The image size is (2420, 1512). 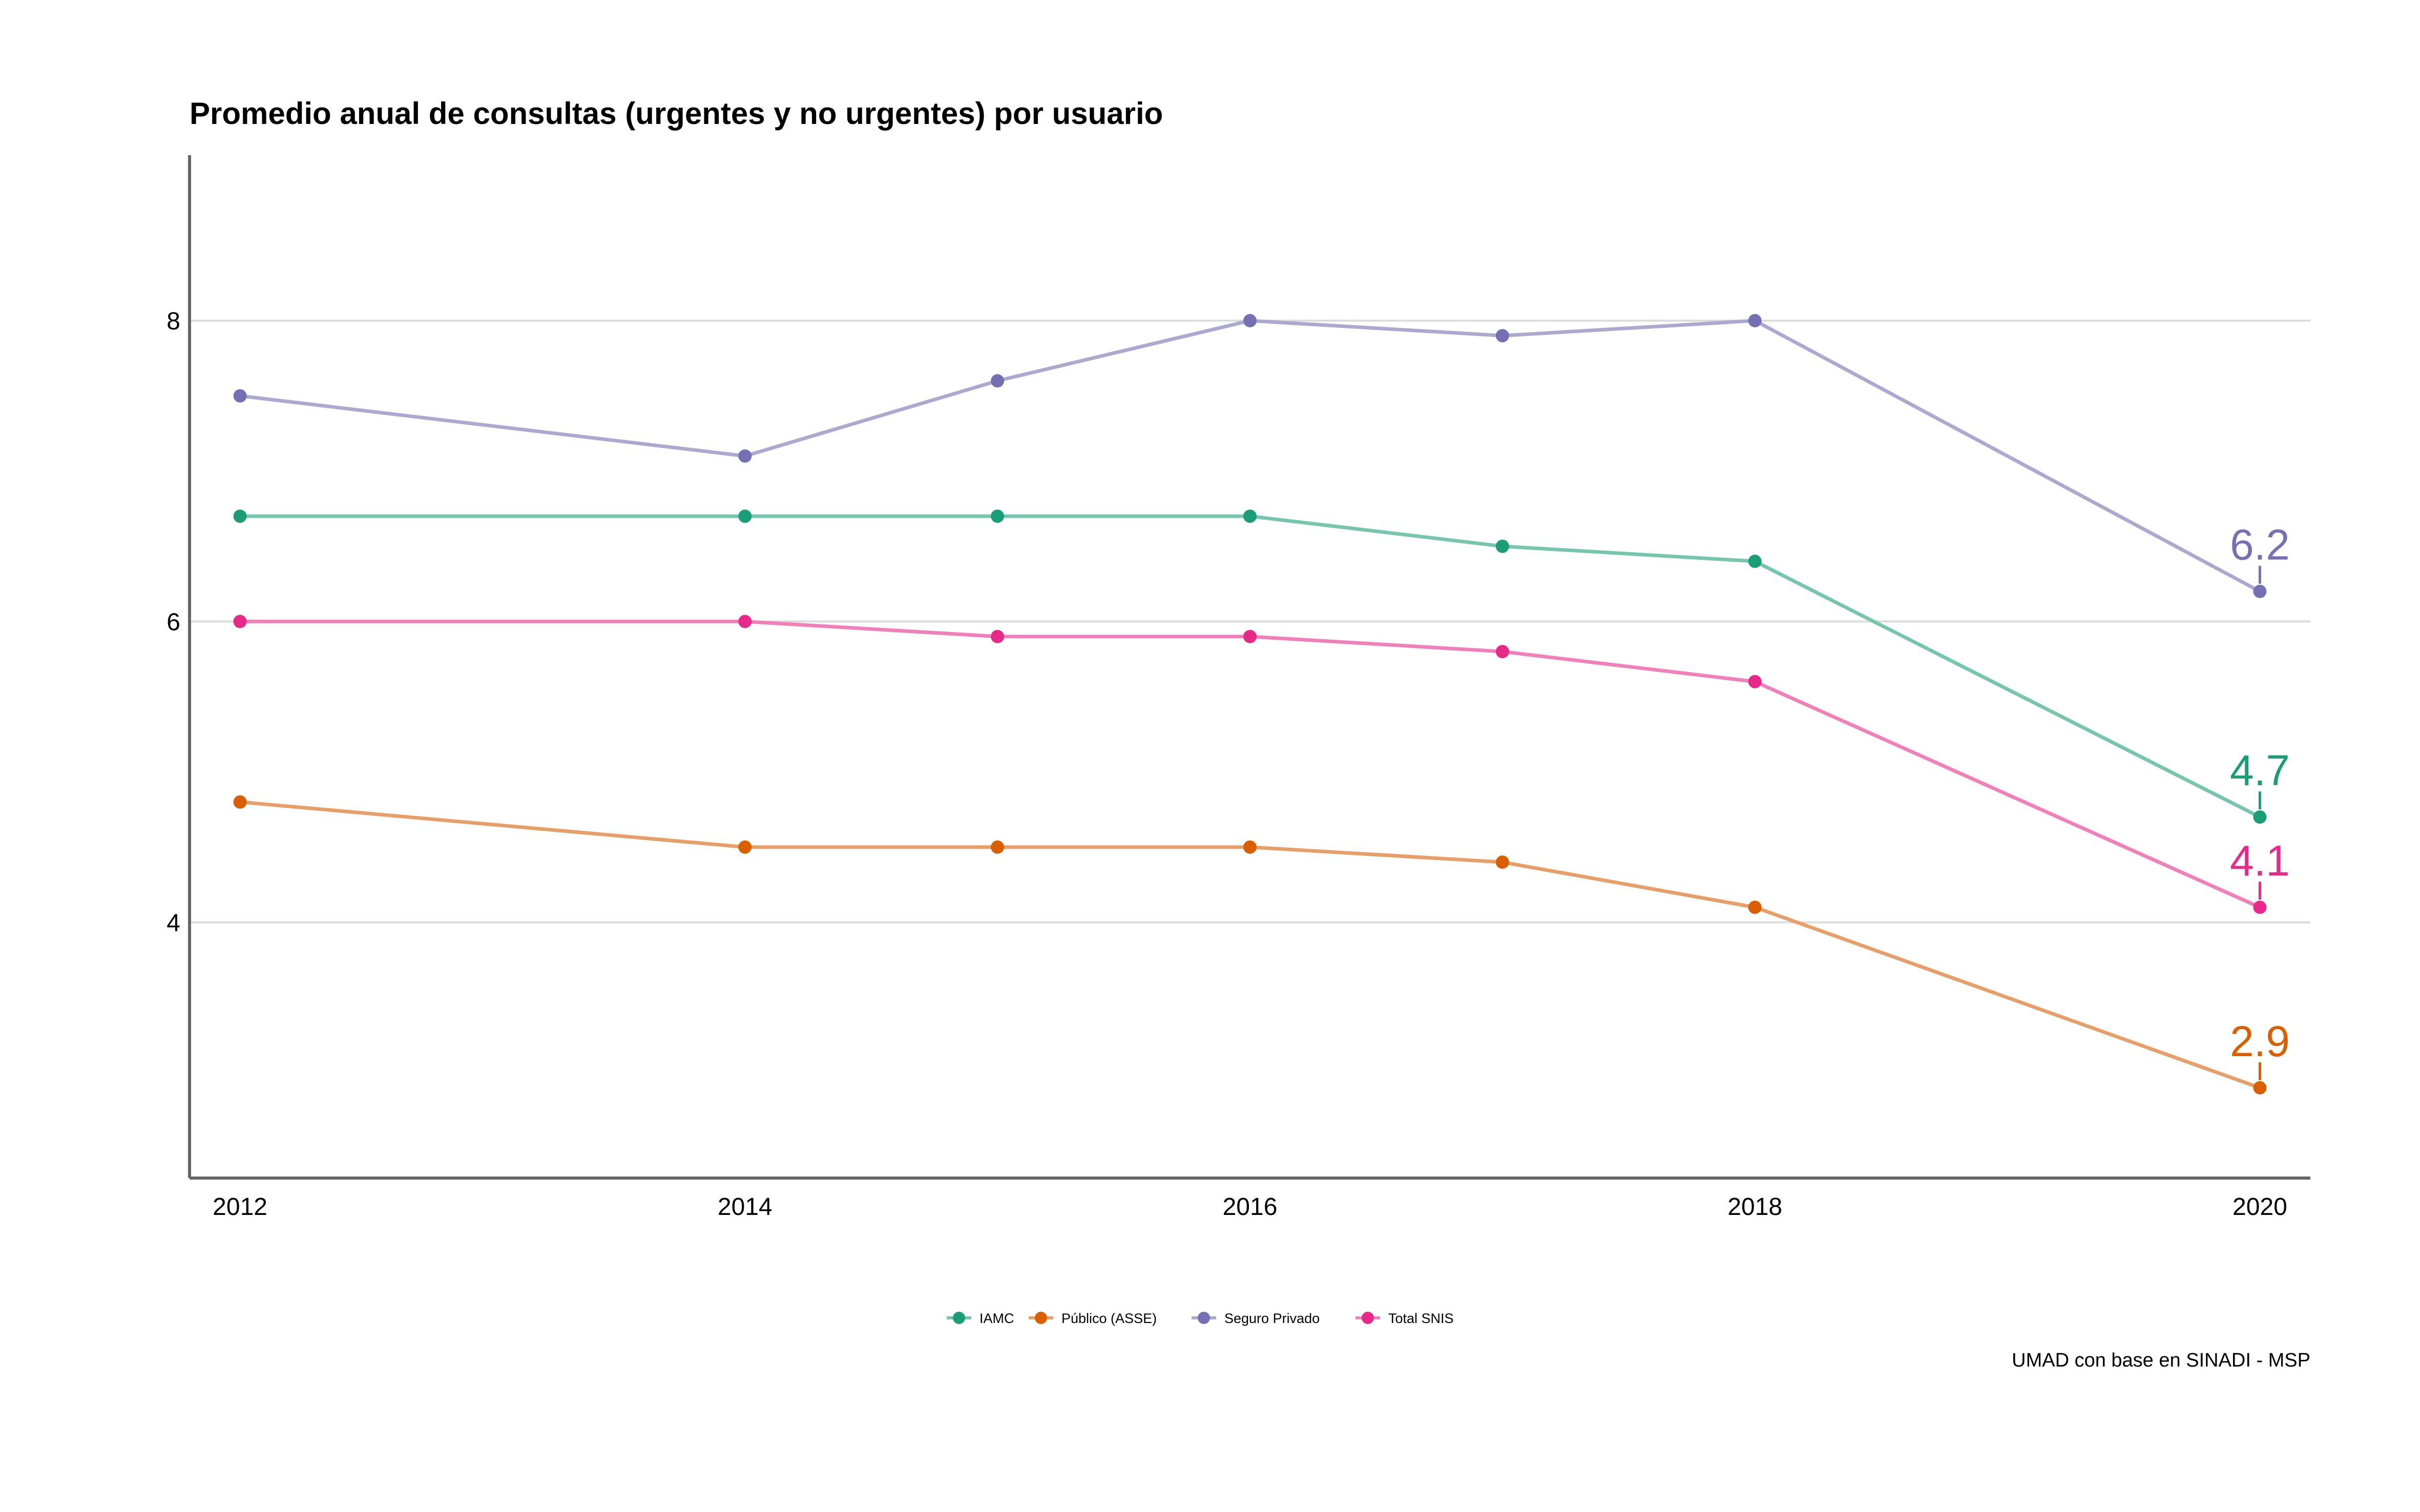 I want to click on legend-label: Público (ASSE), so click(x=1109, y=1318).